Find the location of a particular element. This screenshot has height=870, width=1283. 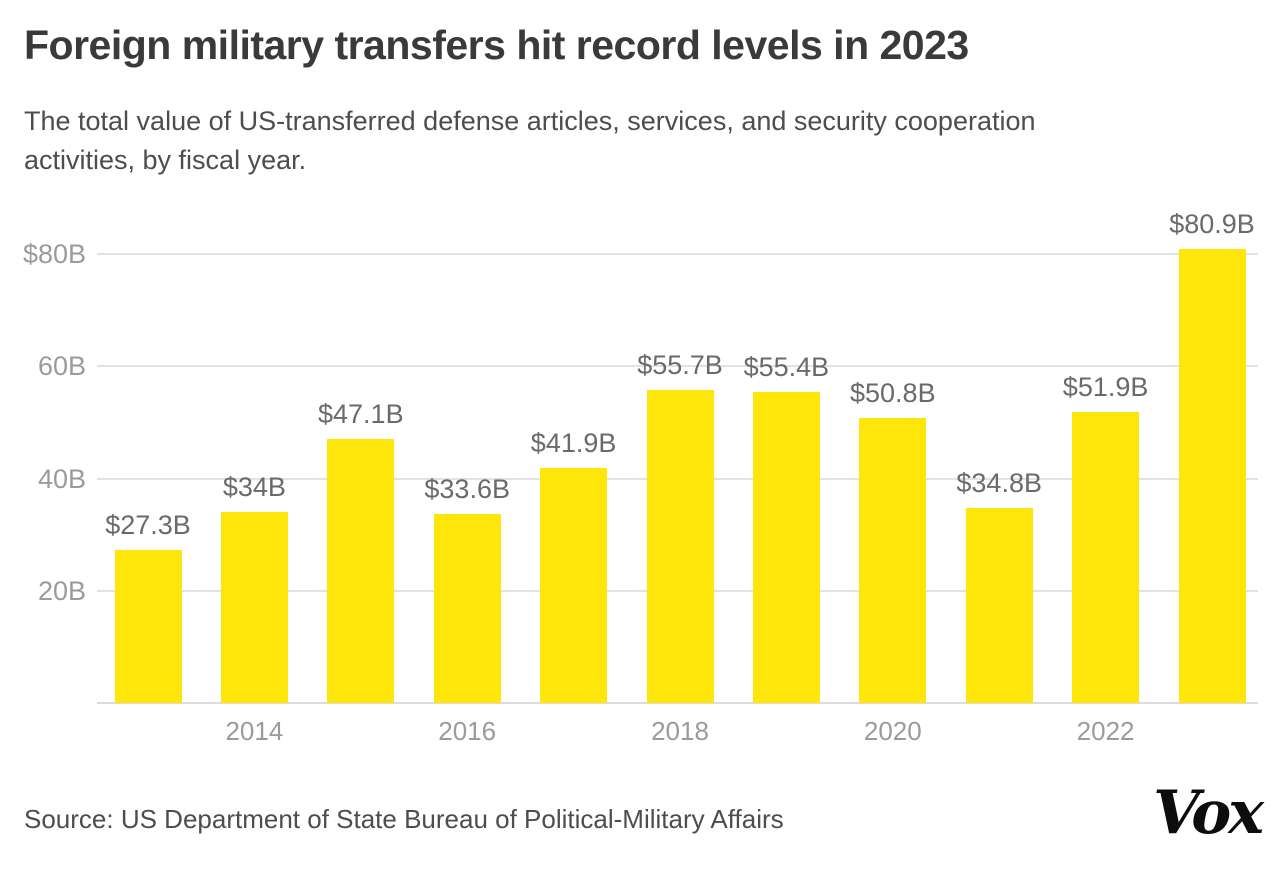

bar-2017 is located at coordinates (574, 585).